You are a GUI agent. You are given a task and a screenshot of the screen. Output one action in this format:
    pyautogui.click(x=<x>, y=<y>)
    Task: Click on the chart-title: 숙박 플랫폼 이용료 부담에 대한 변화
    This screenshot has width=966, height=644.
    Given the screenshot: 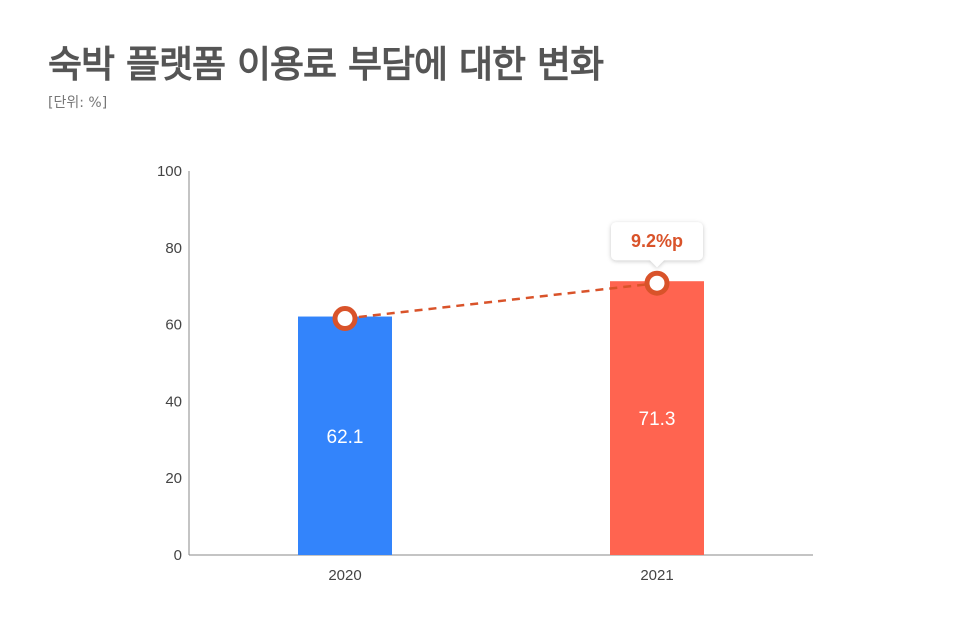 What is the action you would take?
    pyautogui.click(x=326, y=64)
    